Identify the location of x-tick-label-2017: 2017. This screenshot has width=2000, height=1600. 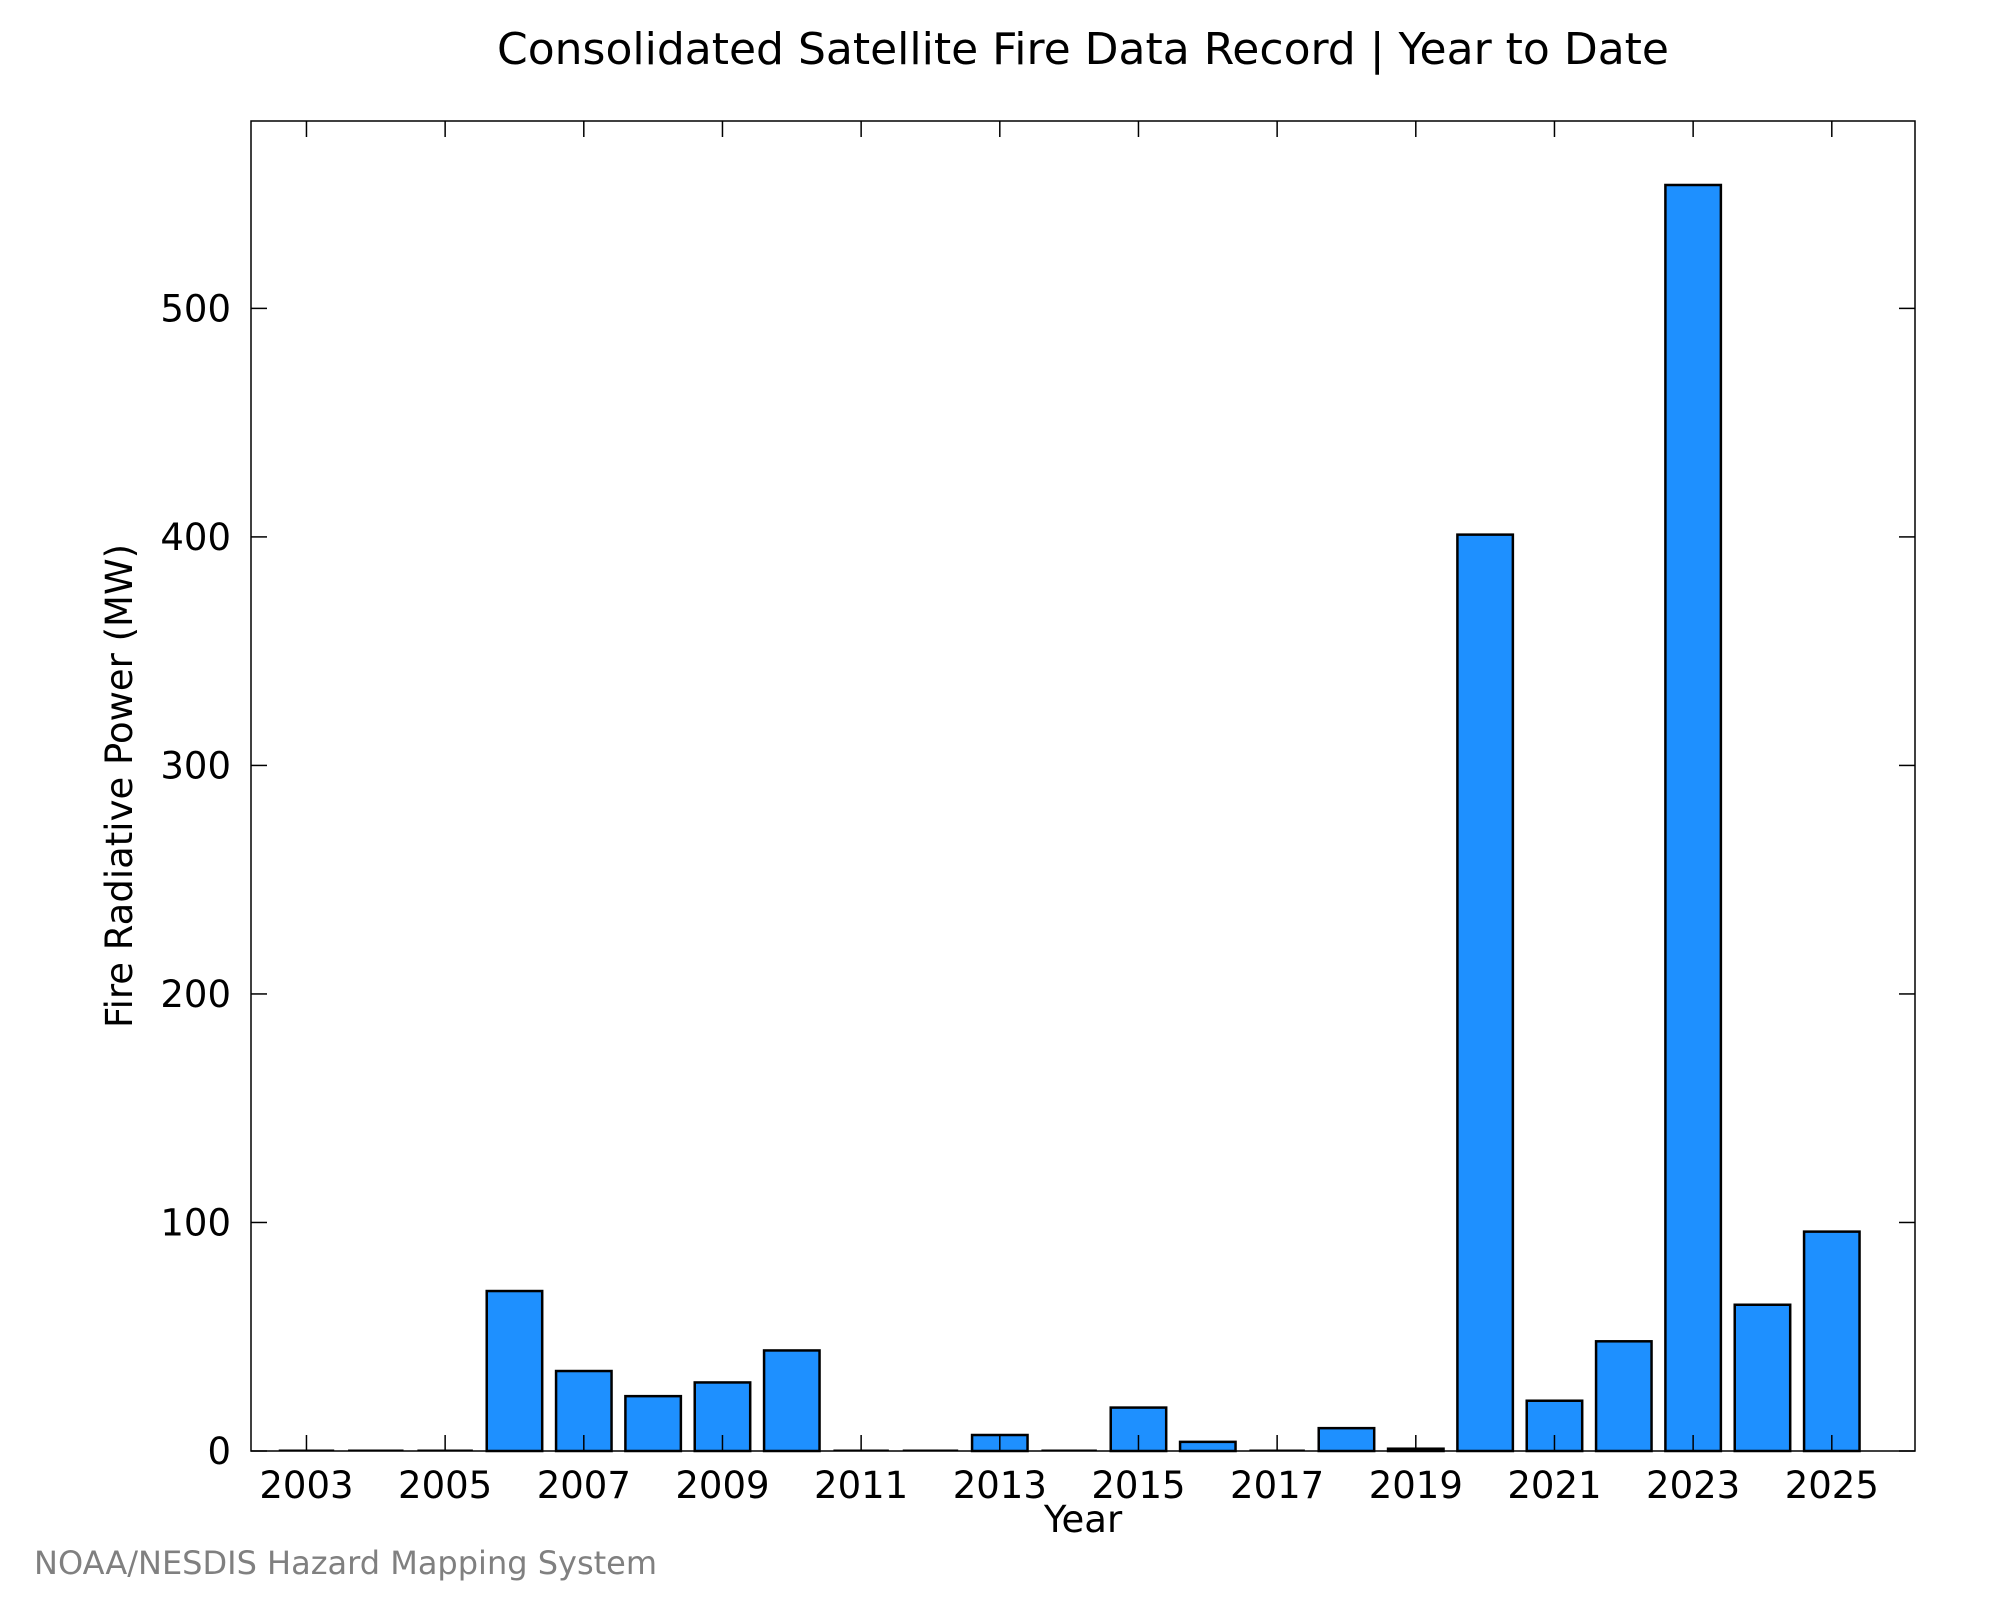
(1277, 1485).